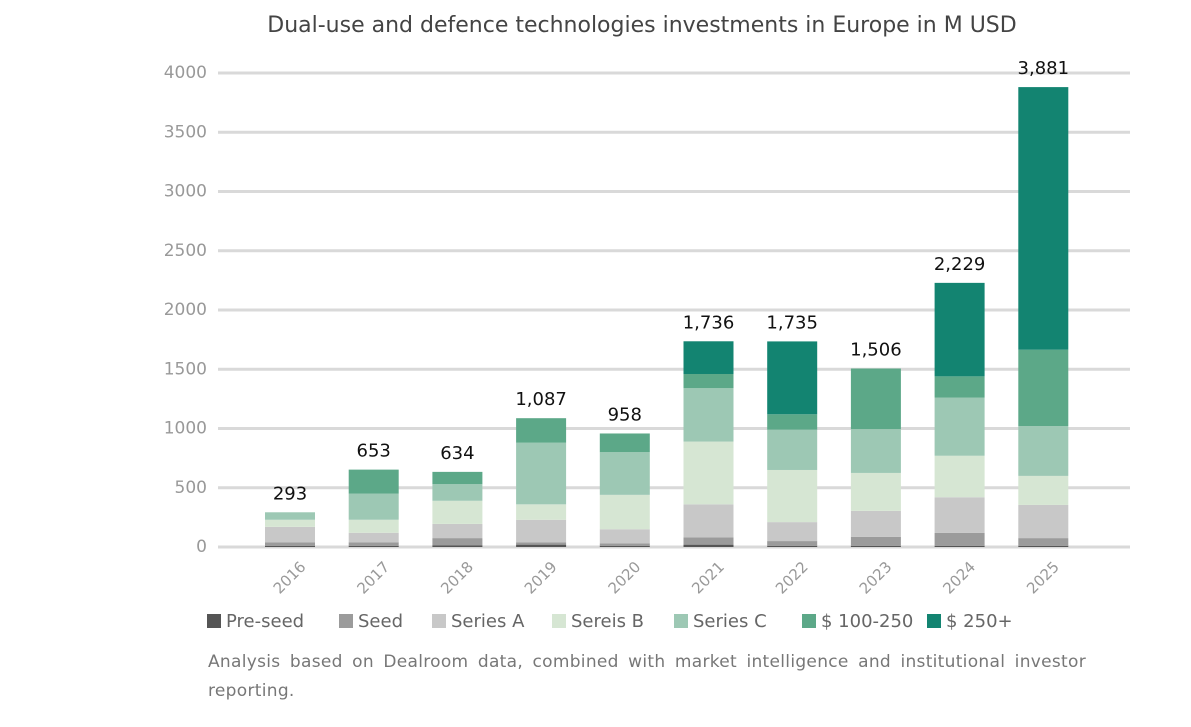 The image size is (1191, 727). I want to click on x-tick-label: 2025, so click(1043, 578).